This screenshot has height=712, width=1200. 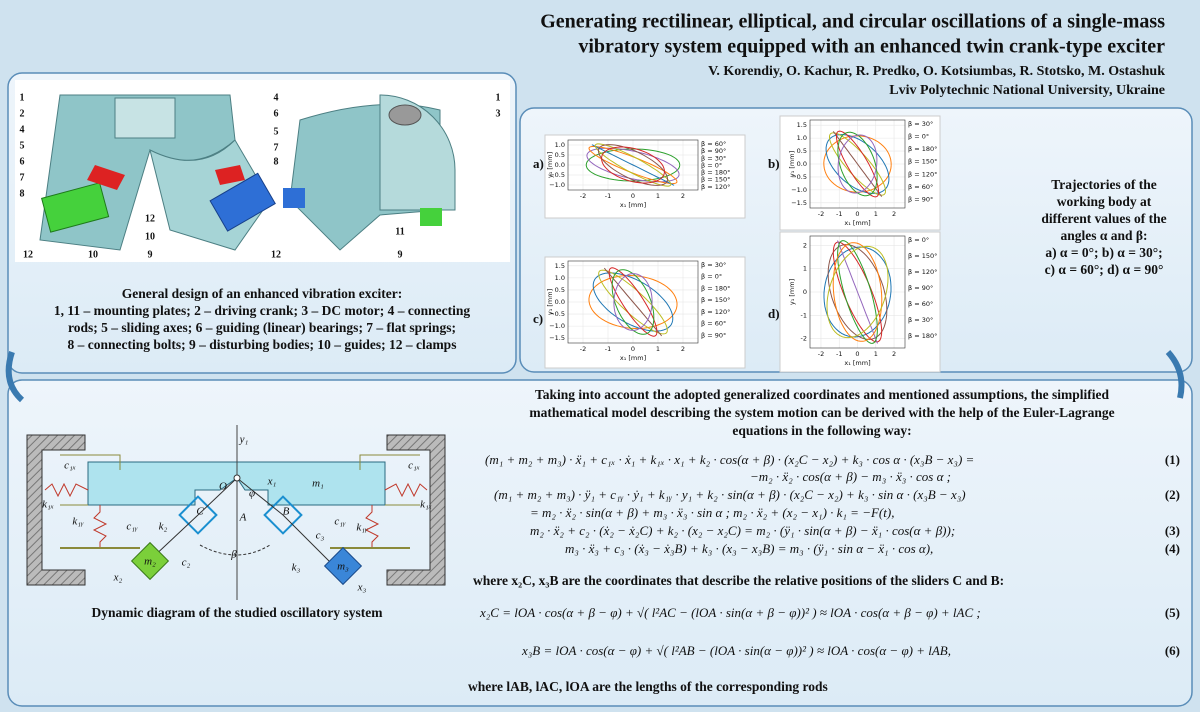 What do you see at coordinates (236, 512) in the screenshot?
I see `dynamic-diagram` at bounding box center [236, 512].